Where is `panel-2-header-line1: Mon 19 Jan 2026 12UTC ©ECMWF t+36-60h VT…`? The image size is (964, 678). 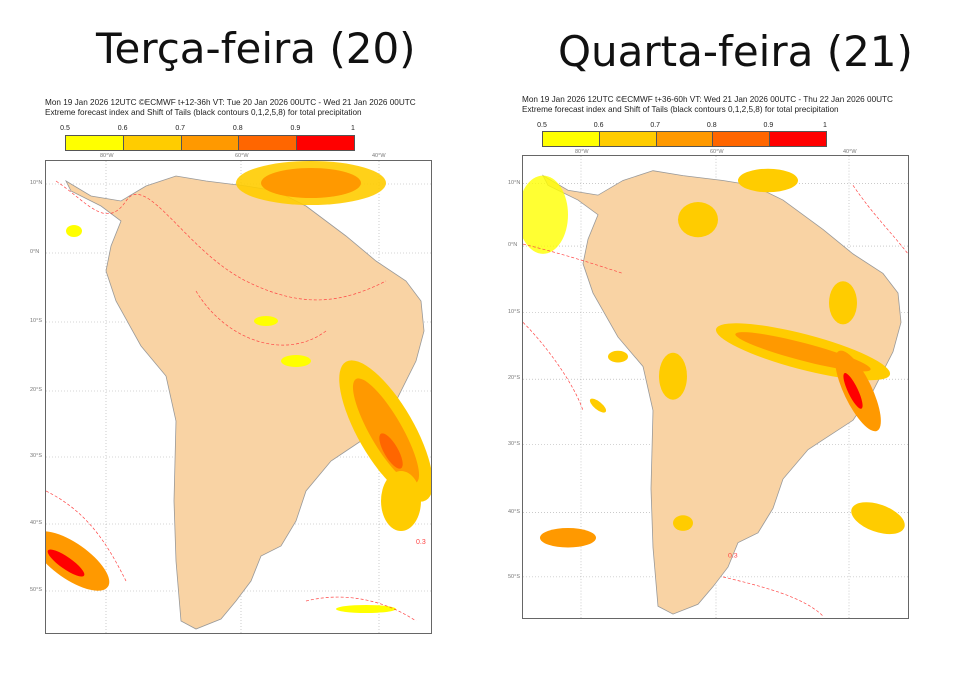 panel-2-header-line1: Mon 19 Jan 2026 12UTC ©ECMWF t+36-60h VT… is located at coordinates (707, 99).